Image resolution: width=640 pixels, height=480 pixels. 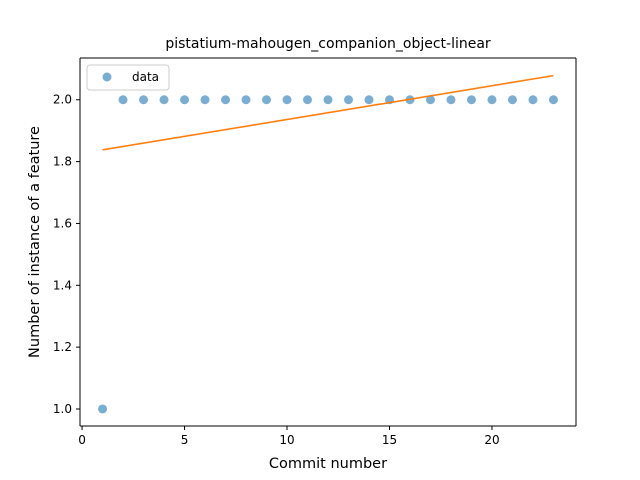 What do you see at coordinates (62, 285) in the screenshot?
I see `y-tick-label: 1.4` at bounding box center [62, 285].